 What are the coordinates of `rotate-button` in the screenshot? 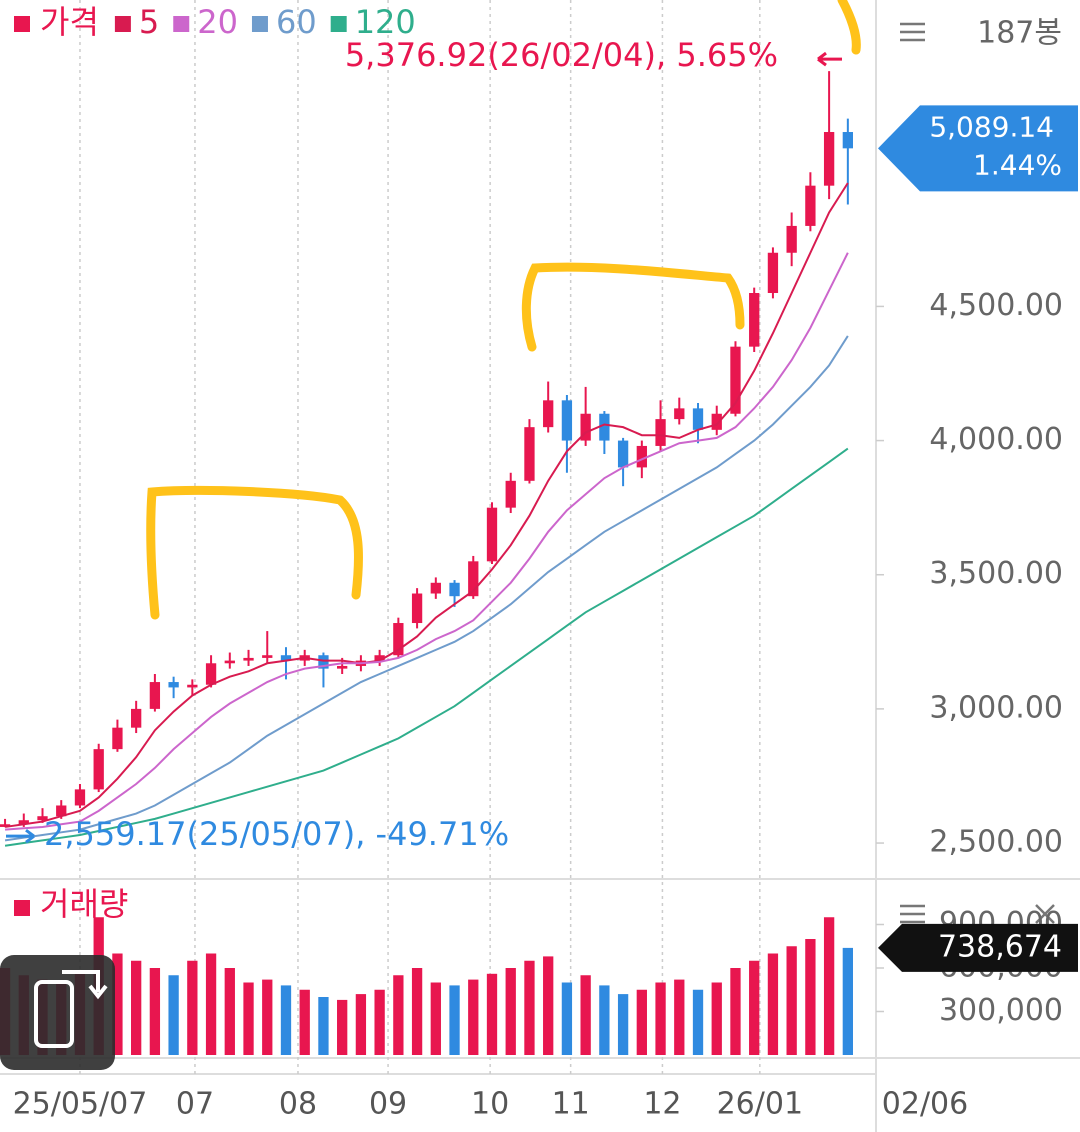 It's located at (57, 1012).